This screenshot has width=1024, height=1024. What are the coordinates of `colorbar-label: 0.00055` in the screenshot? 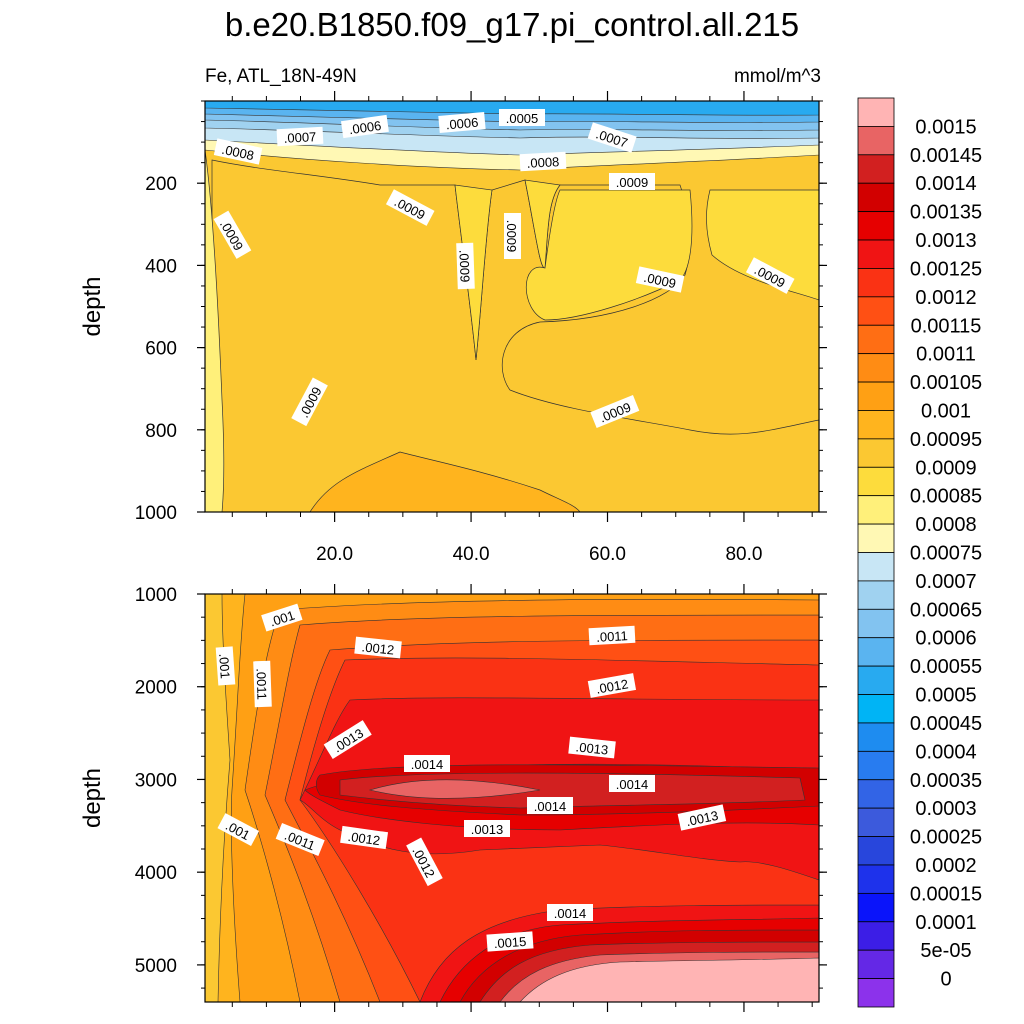 It's located at (946, 667).